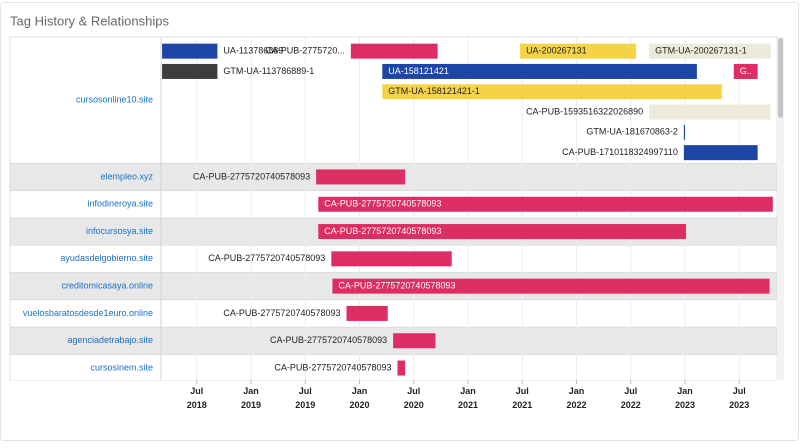  I want to click on x-tick-label: Jan 2019, so click(251, 398).